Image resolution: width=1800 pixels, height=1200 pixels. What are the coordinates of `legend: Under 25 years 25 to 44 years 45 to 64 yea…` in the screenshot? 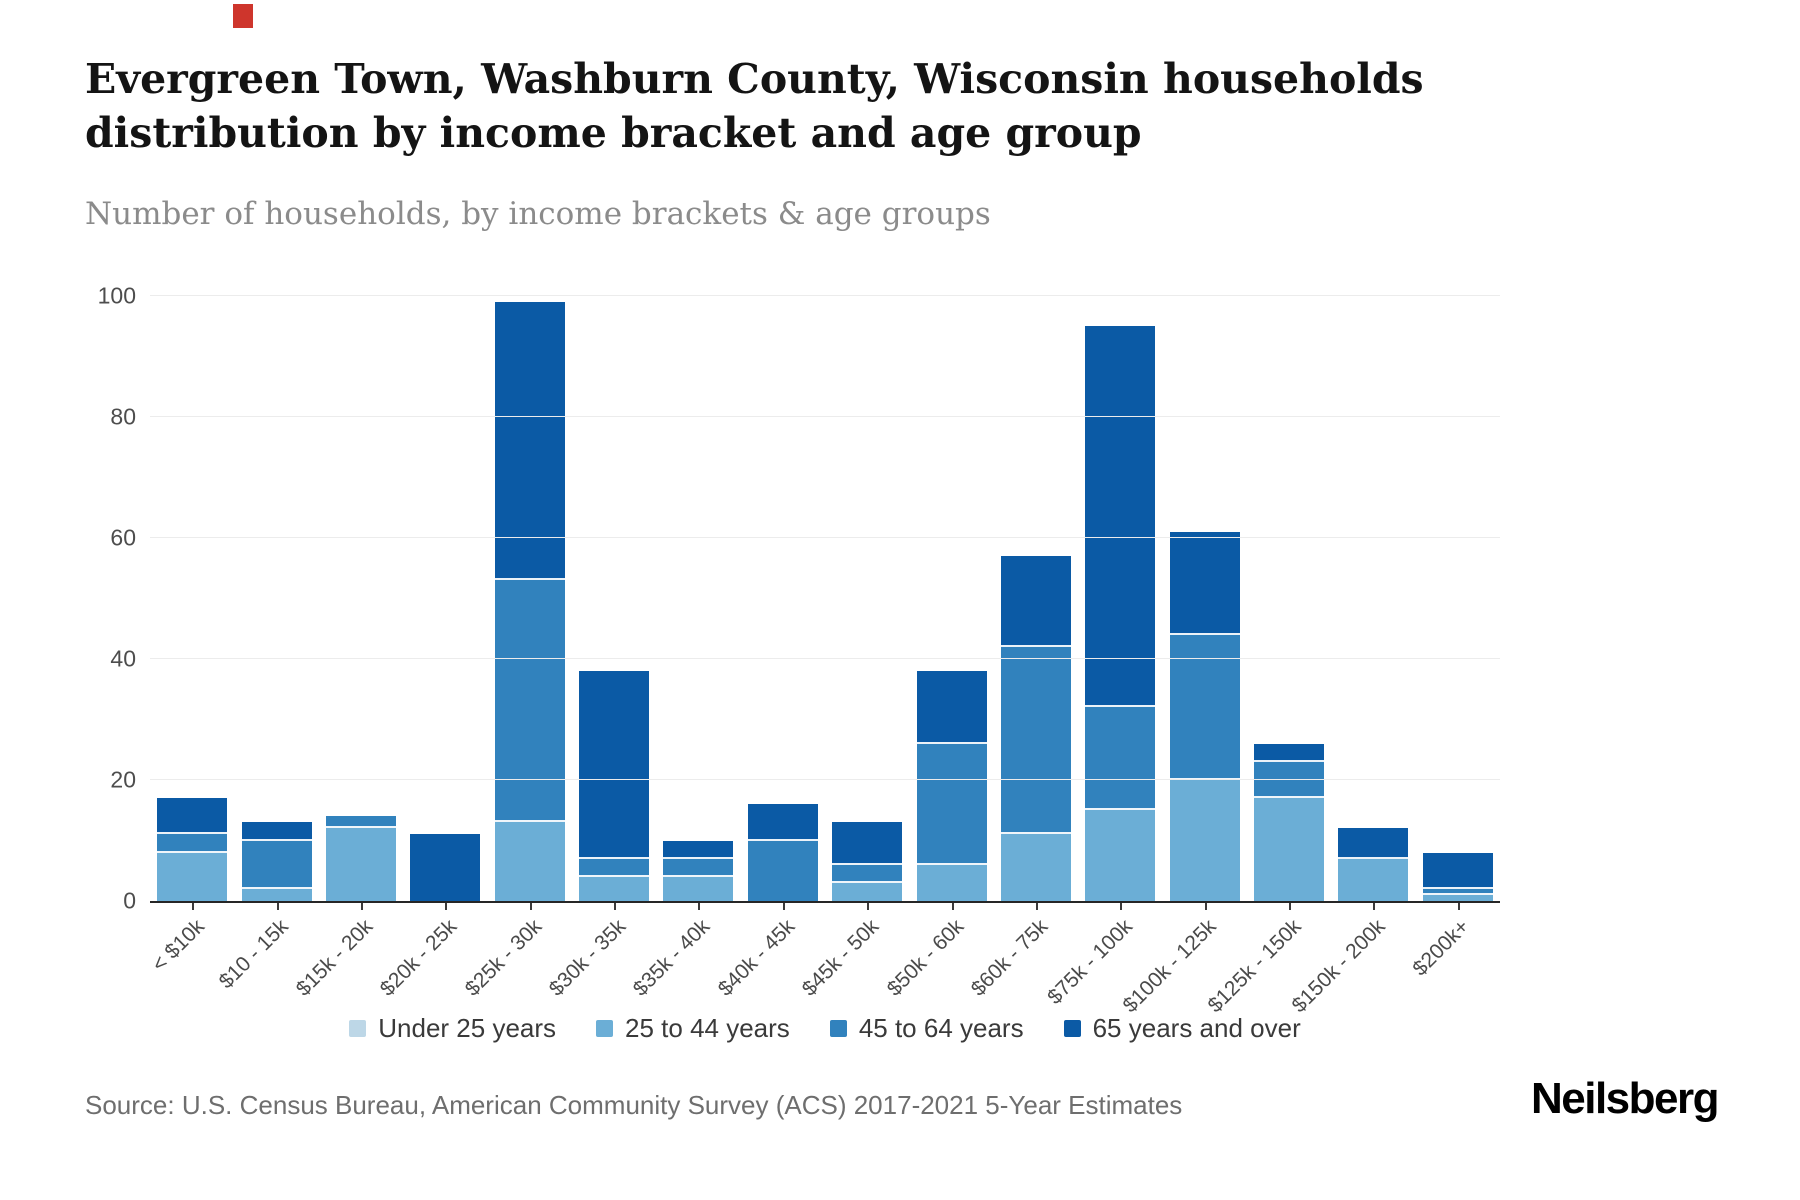 It's located at (825, 1028).